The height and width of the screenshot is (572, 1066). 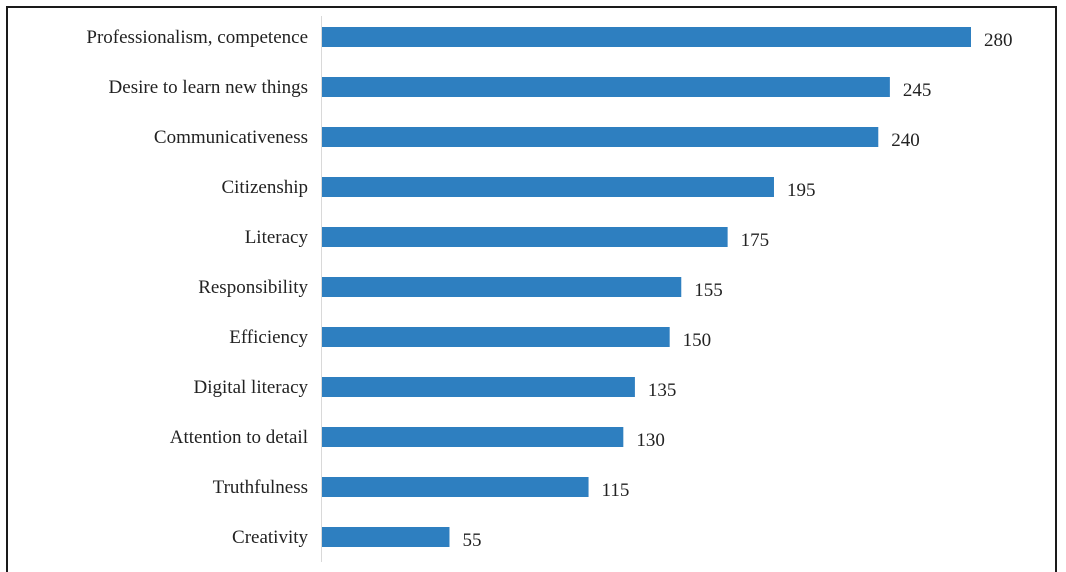 What do you see at coordinates (801, 190) in the screenshot?
I see `value-label-3: 195` at bounding box center [801, 190].